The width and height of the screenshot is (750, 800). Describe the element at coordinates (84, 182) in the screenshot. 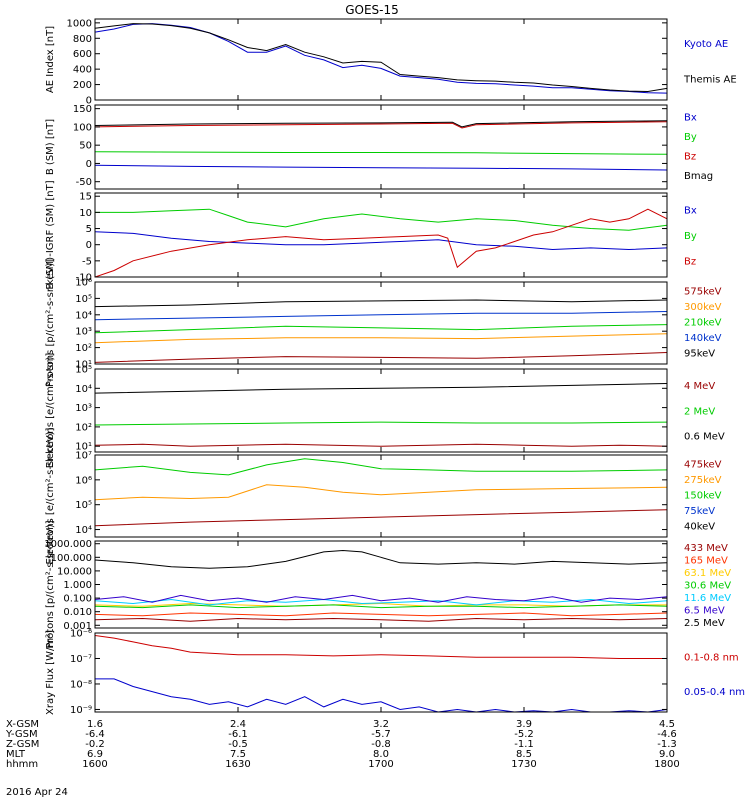

I see `y-tick-label: -50` at that location.